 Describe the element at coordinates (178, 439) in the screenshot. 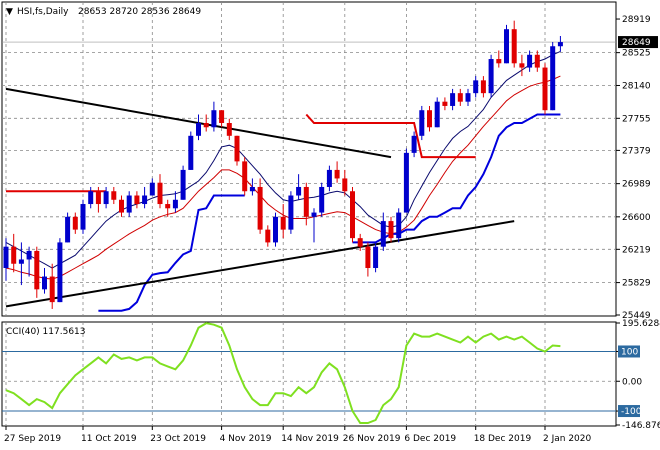

I see `date-tick-label: 23 Oct 2019` at that location.